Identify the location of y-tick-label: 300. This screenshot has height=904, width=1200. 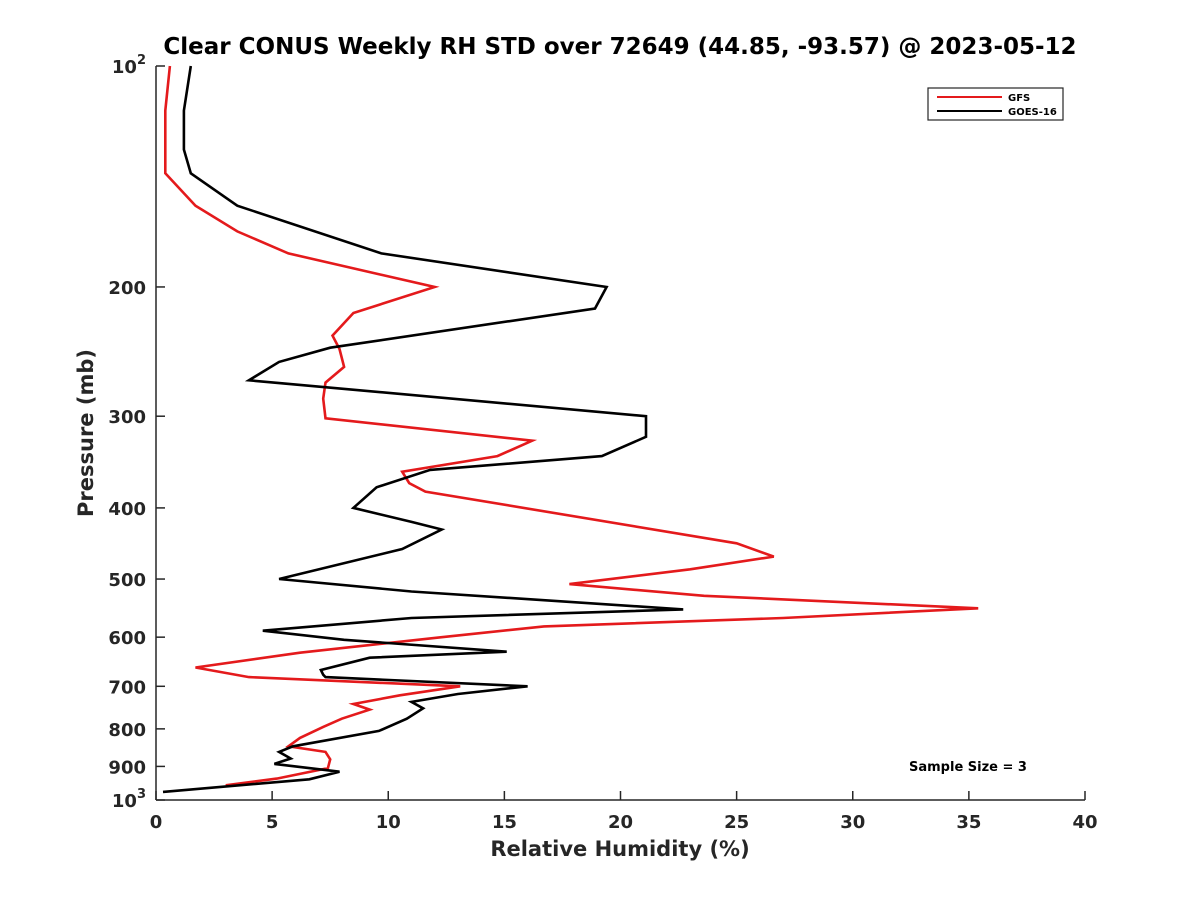
(127, 417).